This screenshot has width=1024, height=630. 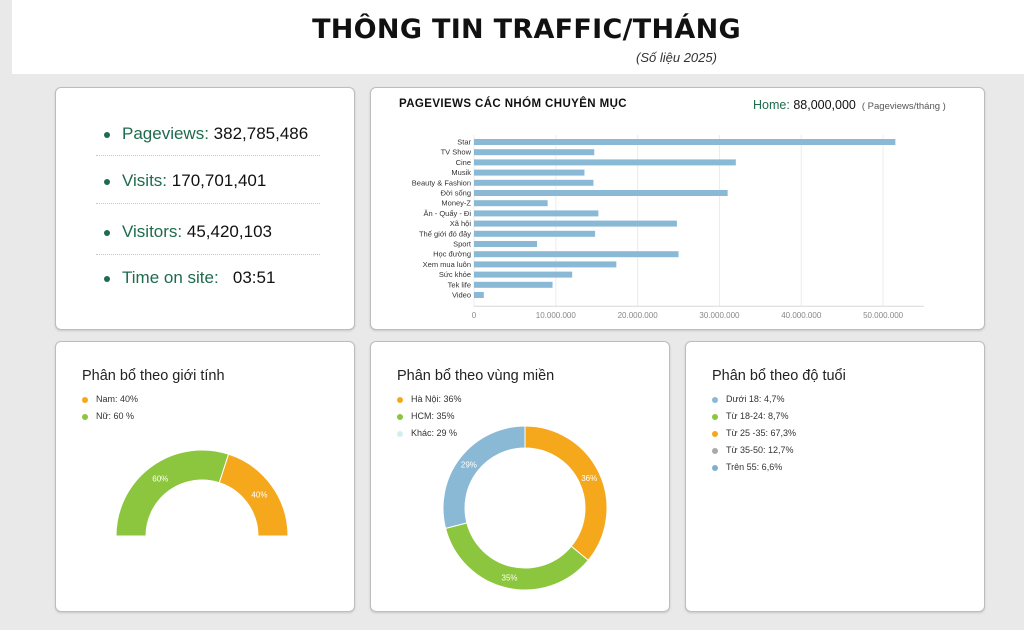 I want to click on stat-visits: Visits: 170,701,401, so click(x=185, y=181).